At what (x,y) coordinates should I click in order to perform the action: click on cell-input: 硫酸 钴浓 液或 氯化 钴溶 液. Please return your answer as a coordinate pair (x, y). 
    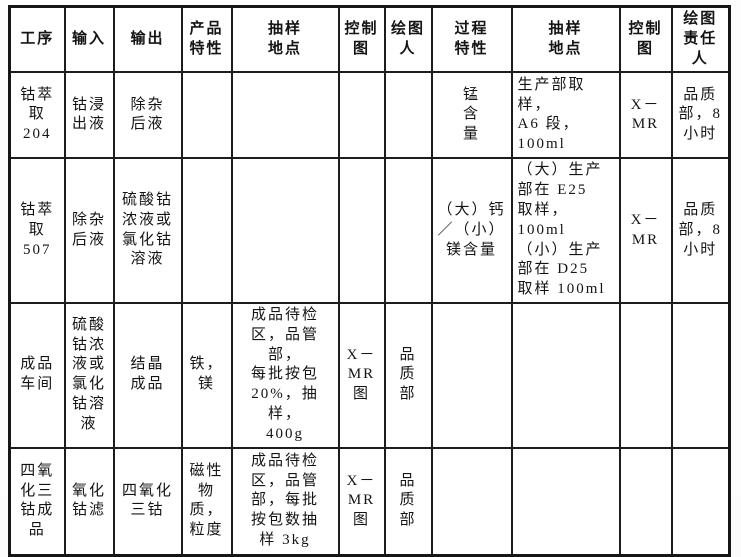
    Looking at the image, I should click on (89, 375).